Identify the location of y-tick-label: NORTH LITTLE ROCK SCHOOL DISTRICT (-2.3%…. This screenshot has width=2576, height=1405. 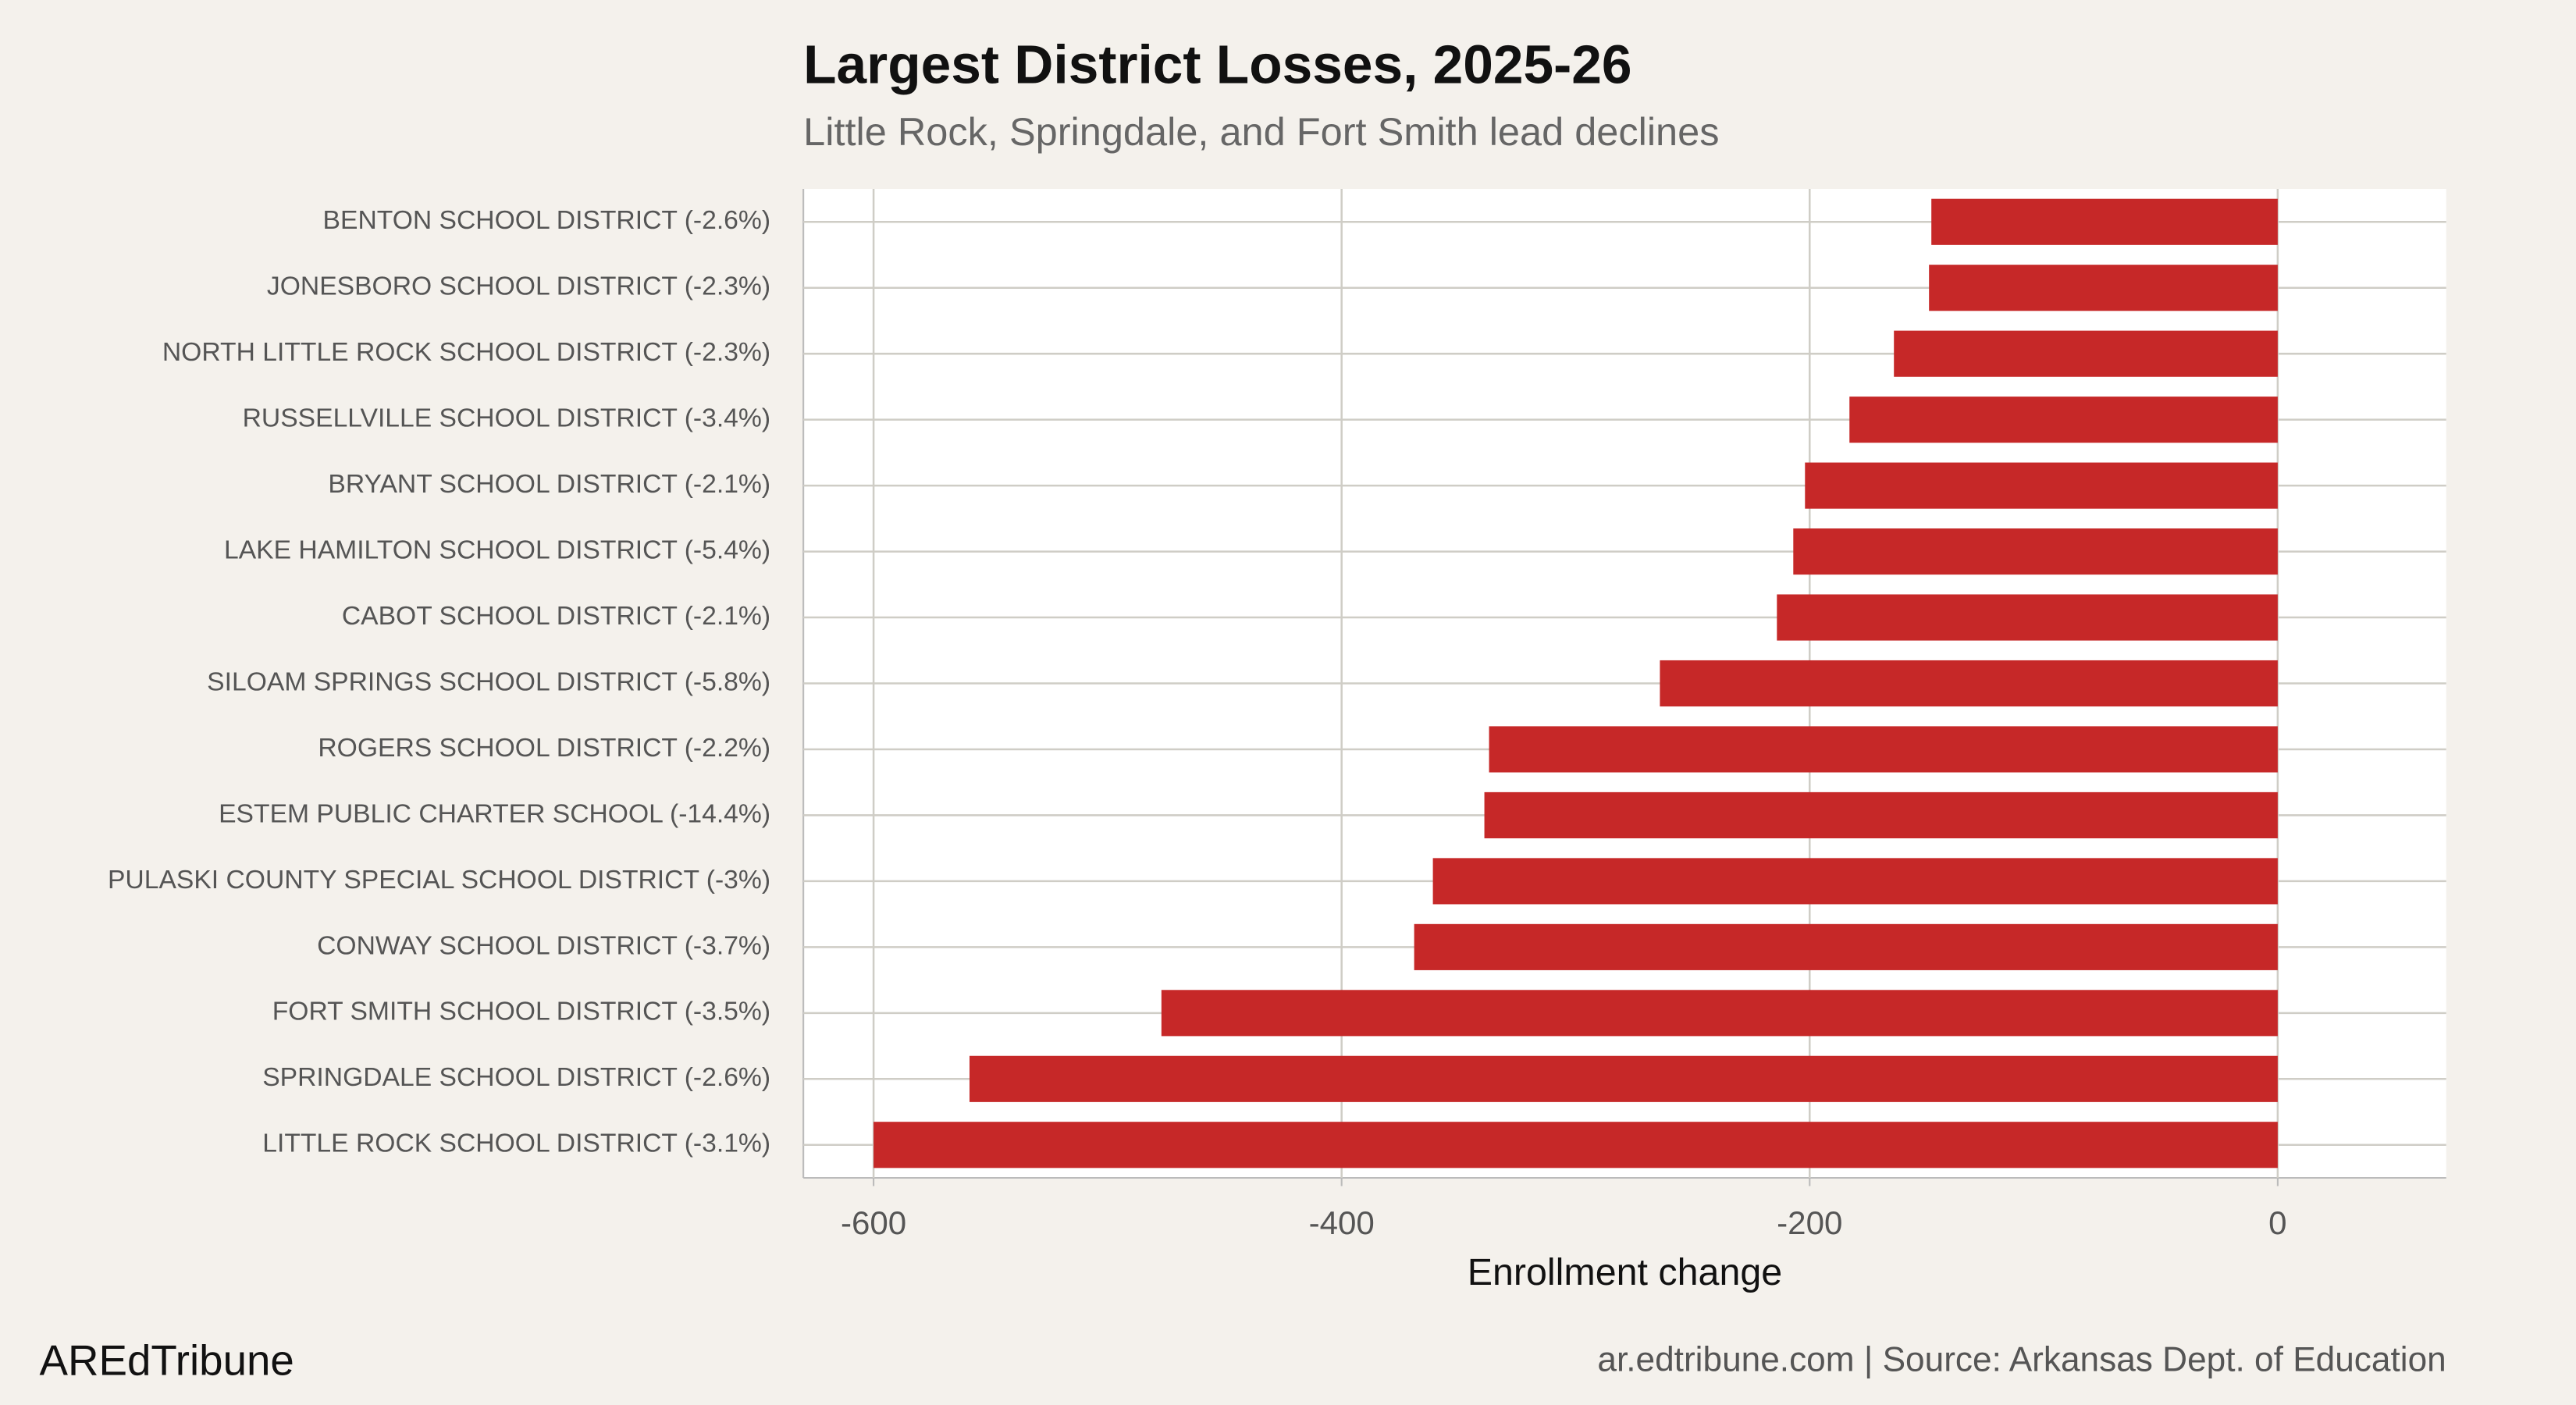
(466, 353).